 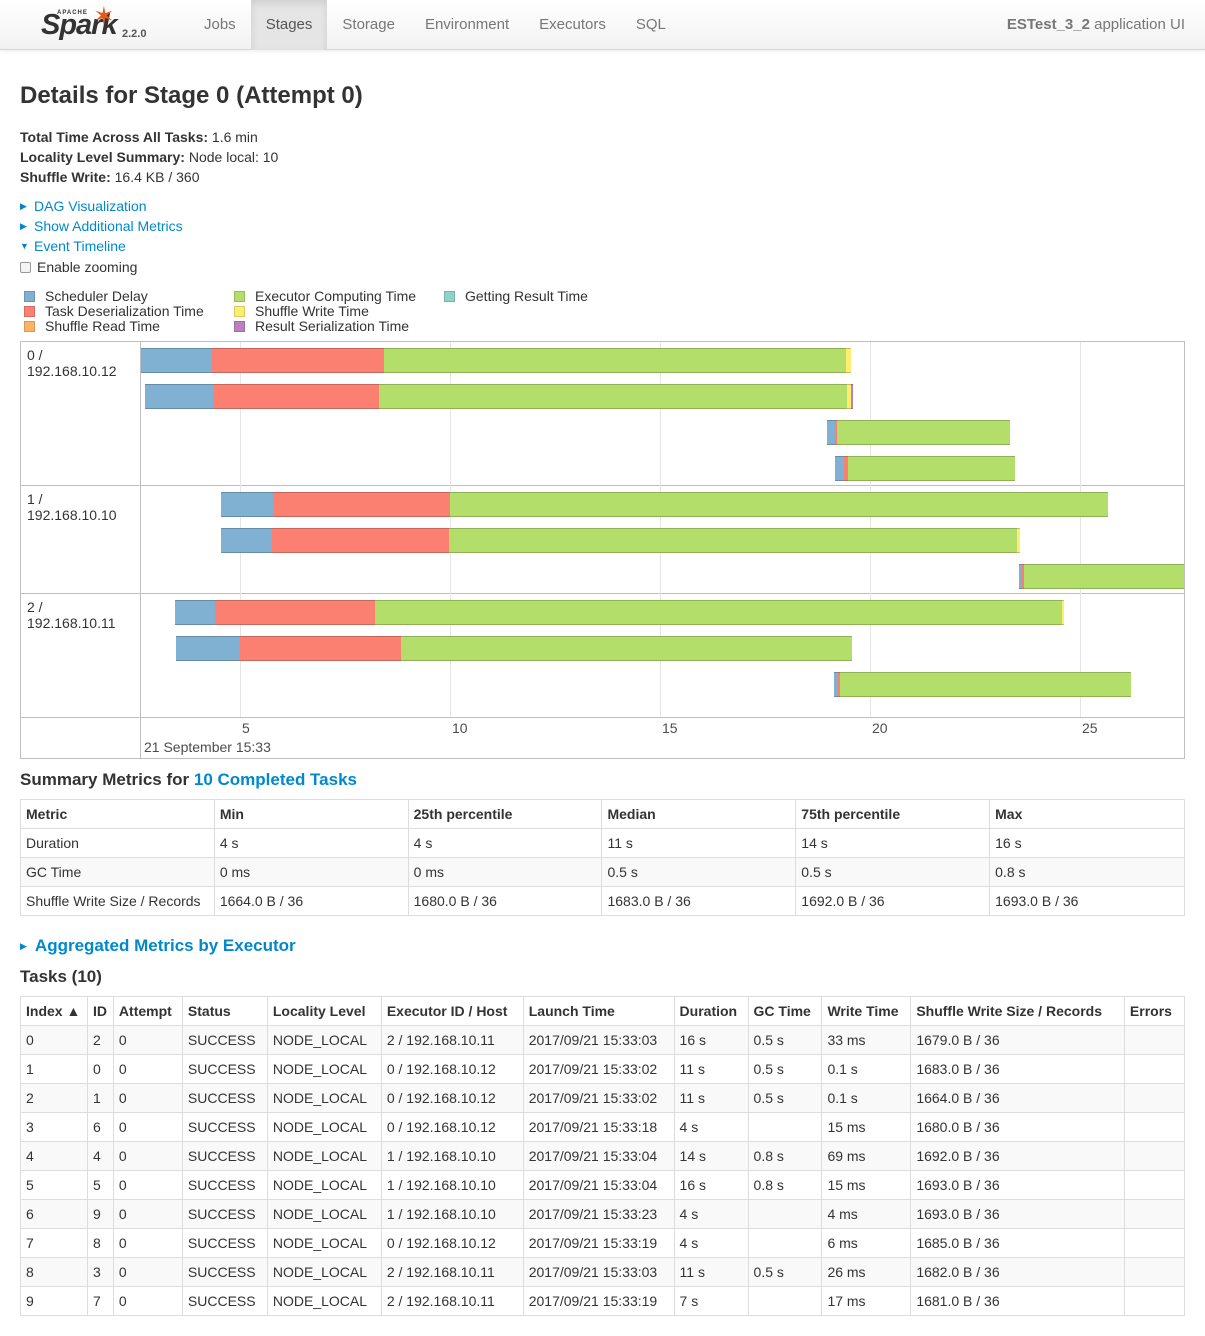 What do you see at coordinates (505, 872) in the screenshot?
I see `table-cell: 0 ms` at bounding box center [505, 872].